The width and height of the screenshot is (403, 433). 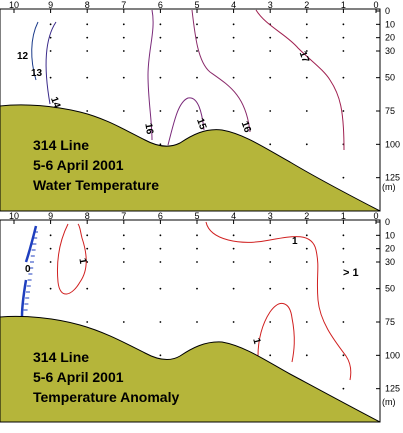 I want to click on y-tick-label: 50, so click(x=390, y=78).